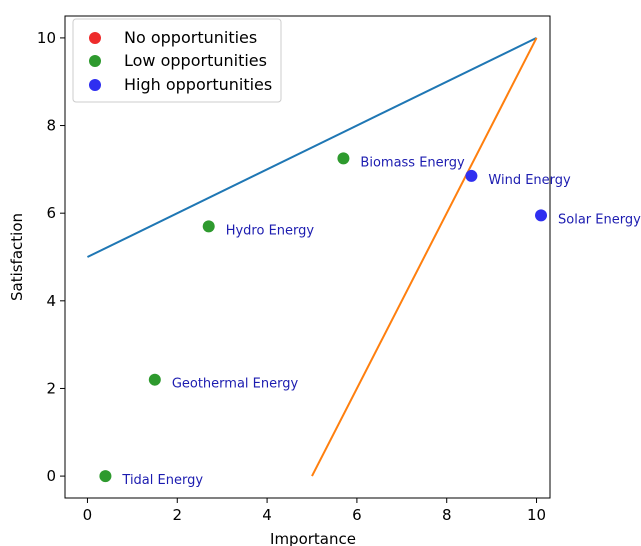 The width and height of the screenshot is (641, 546). Describe the element at coordinates (17, 257) in the screenshot. I see `y-axis-title: Satisfaction` at that location.